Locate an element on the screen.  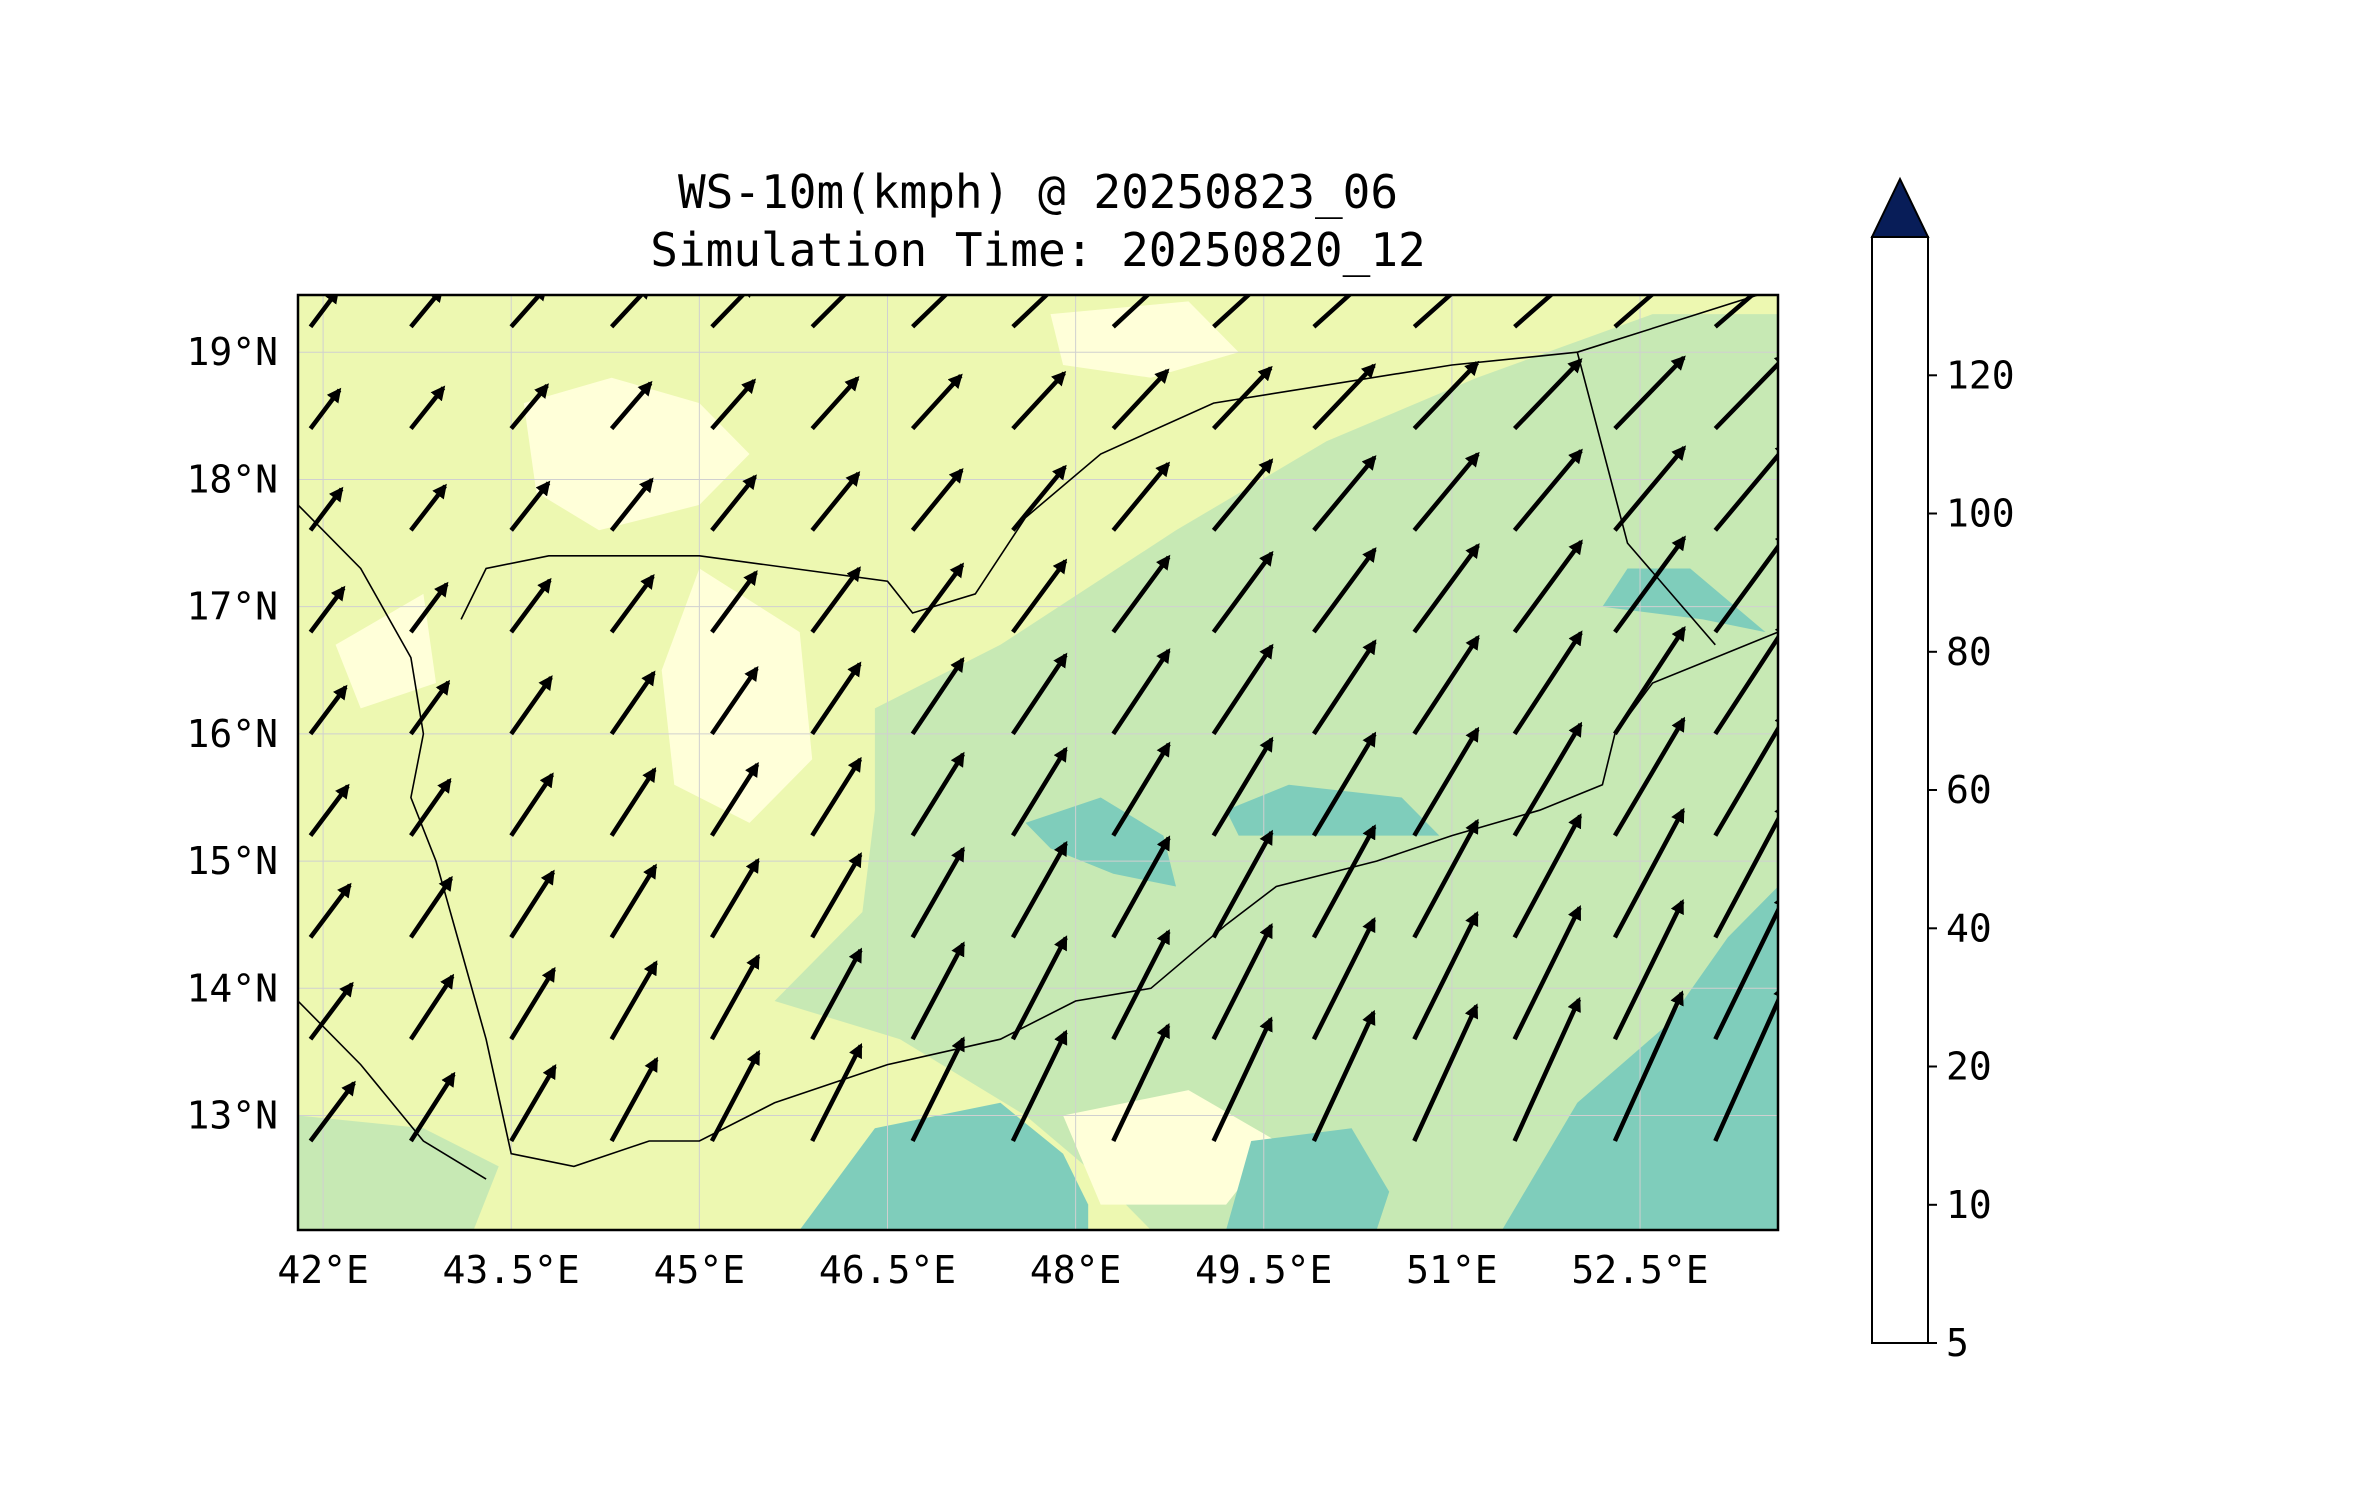
y-tick-label: 16°N is located at coordinates (232, 734).